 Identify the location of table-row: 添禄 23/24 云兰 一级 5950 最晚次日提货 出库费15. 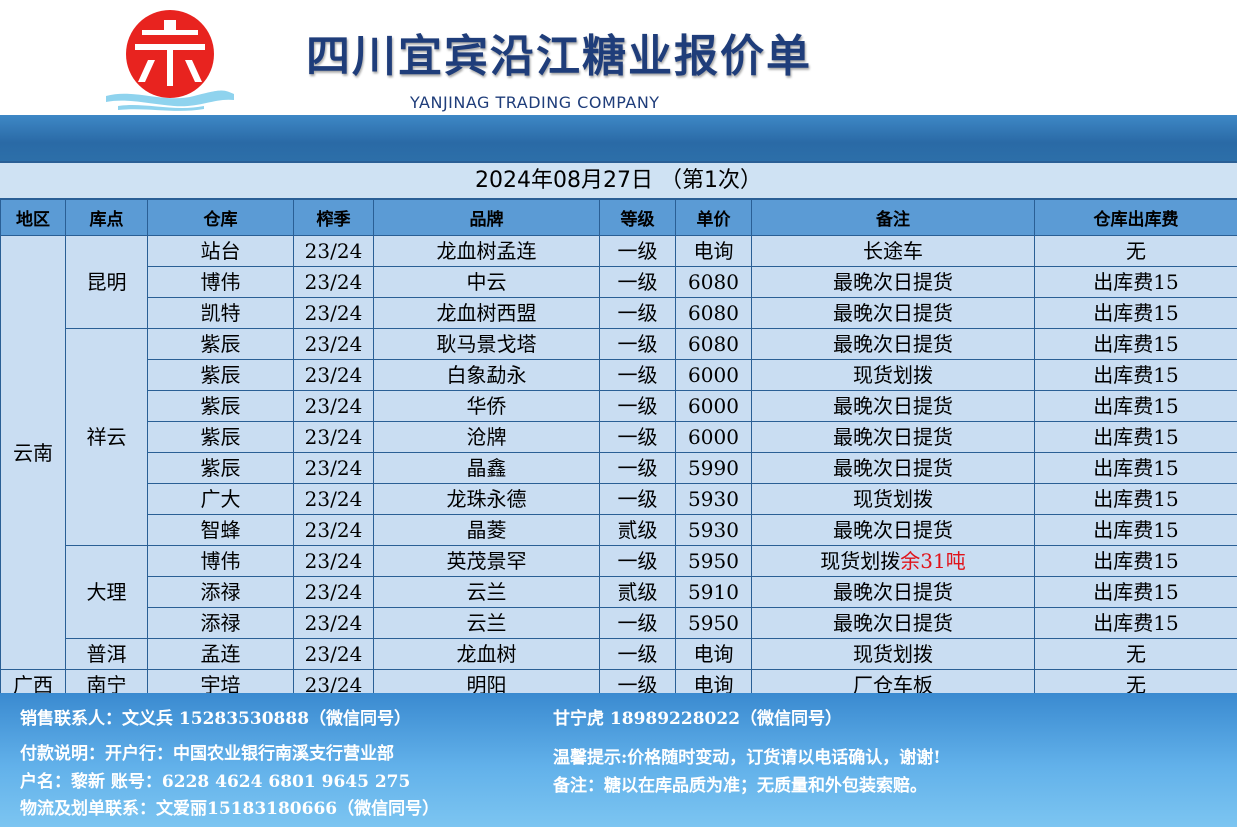
(619, 623).